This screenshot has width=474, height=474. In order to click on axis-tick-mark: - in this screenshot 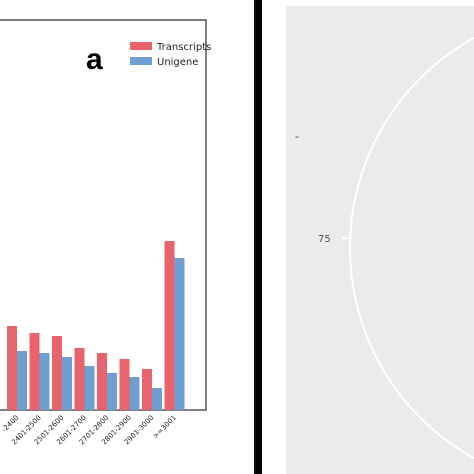, I will do `click(297, 136)`.